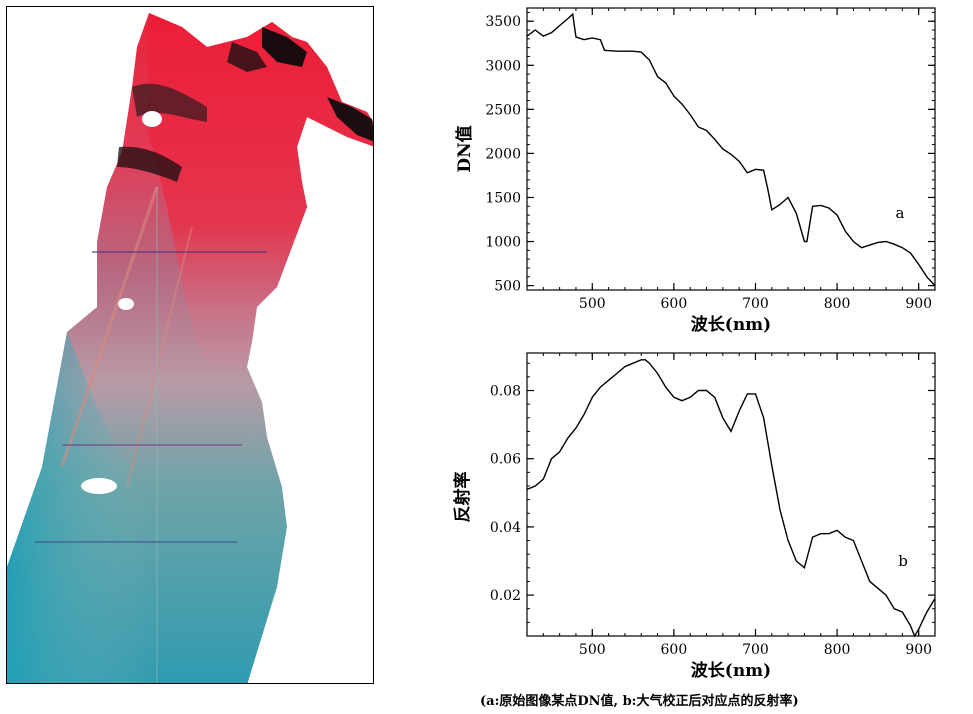 Image resolution: width=973 pixels, height=714 pixels. Describe the element at coordinates (507, 287) in the screenshot. I see `y-tick-label: 500` at that location.